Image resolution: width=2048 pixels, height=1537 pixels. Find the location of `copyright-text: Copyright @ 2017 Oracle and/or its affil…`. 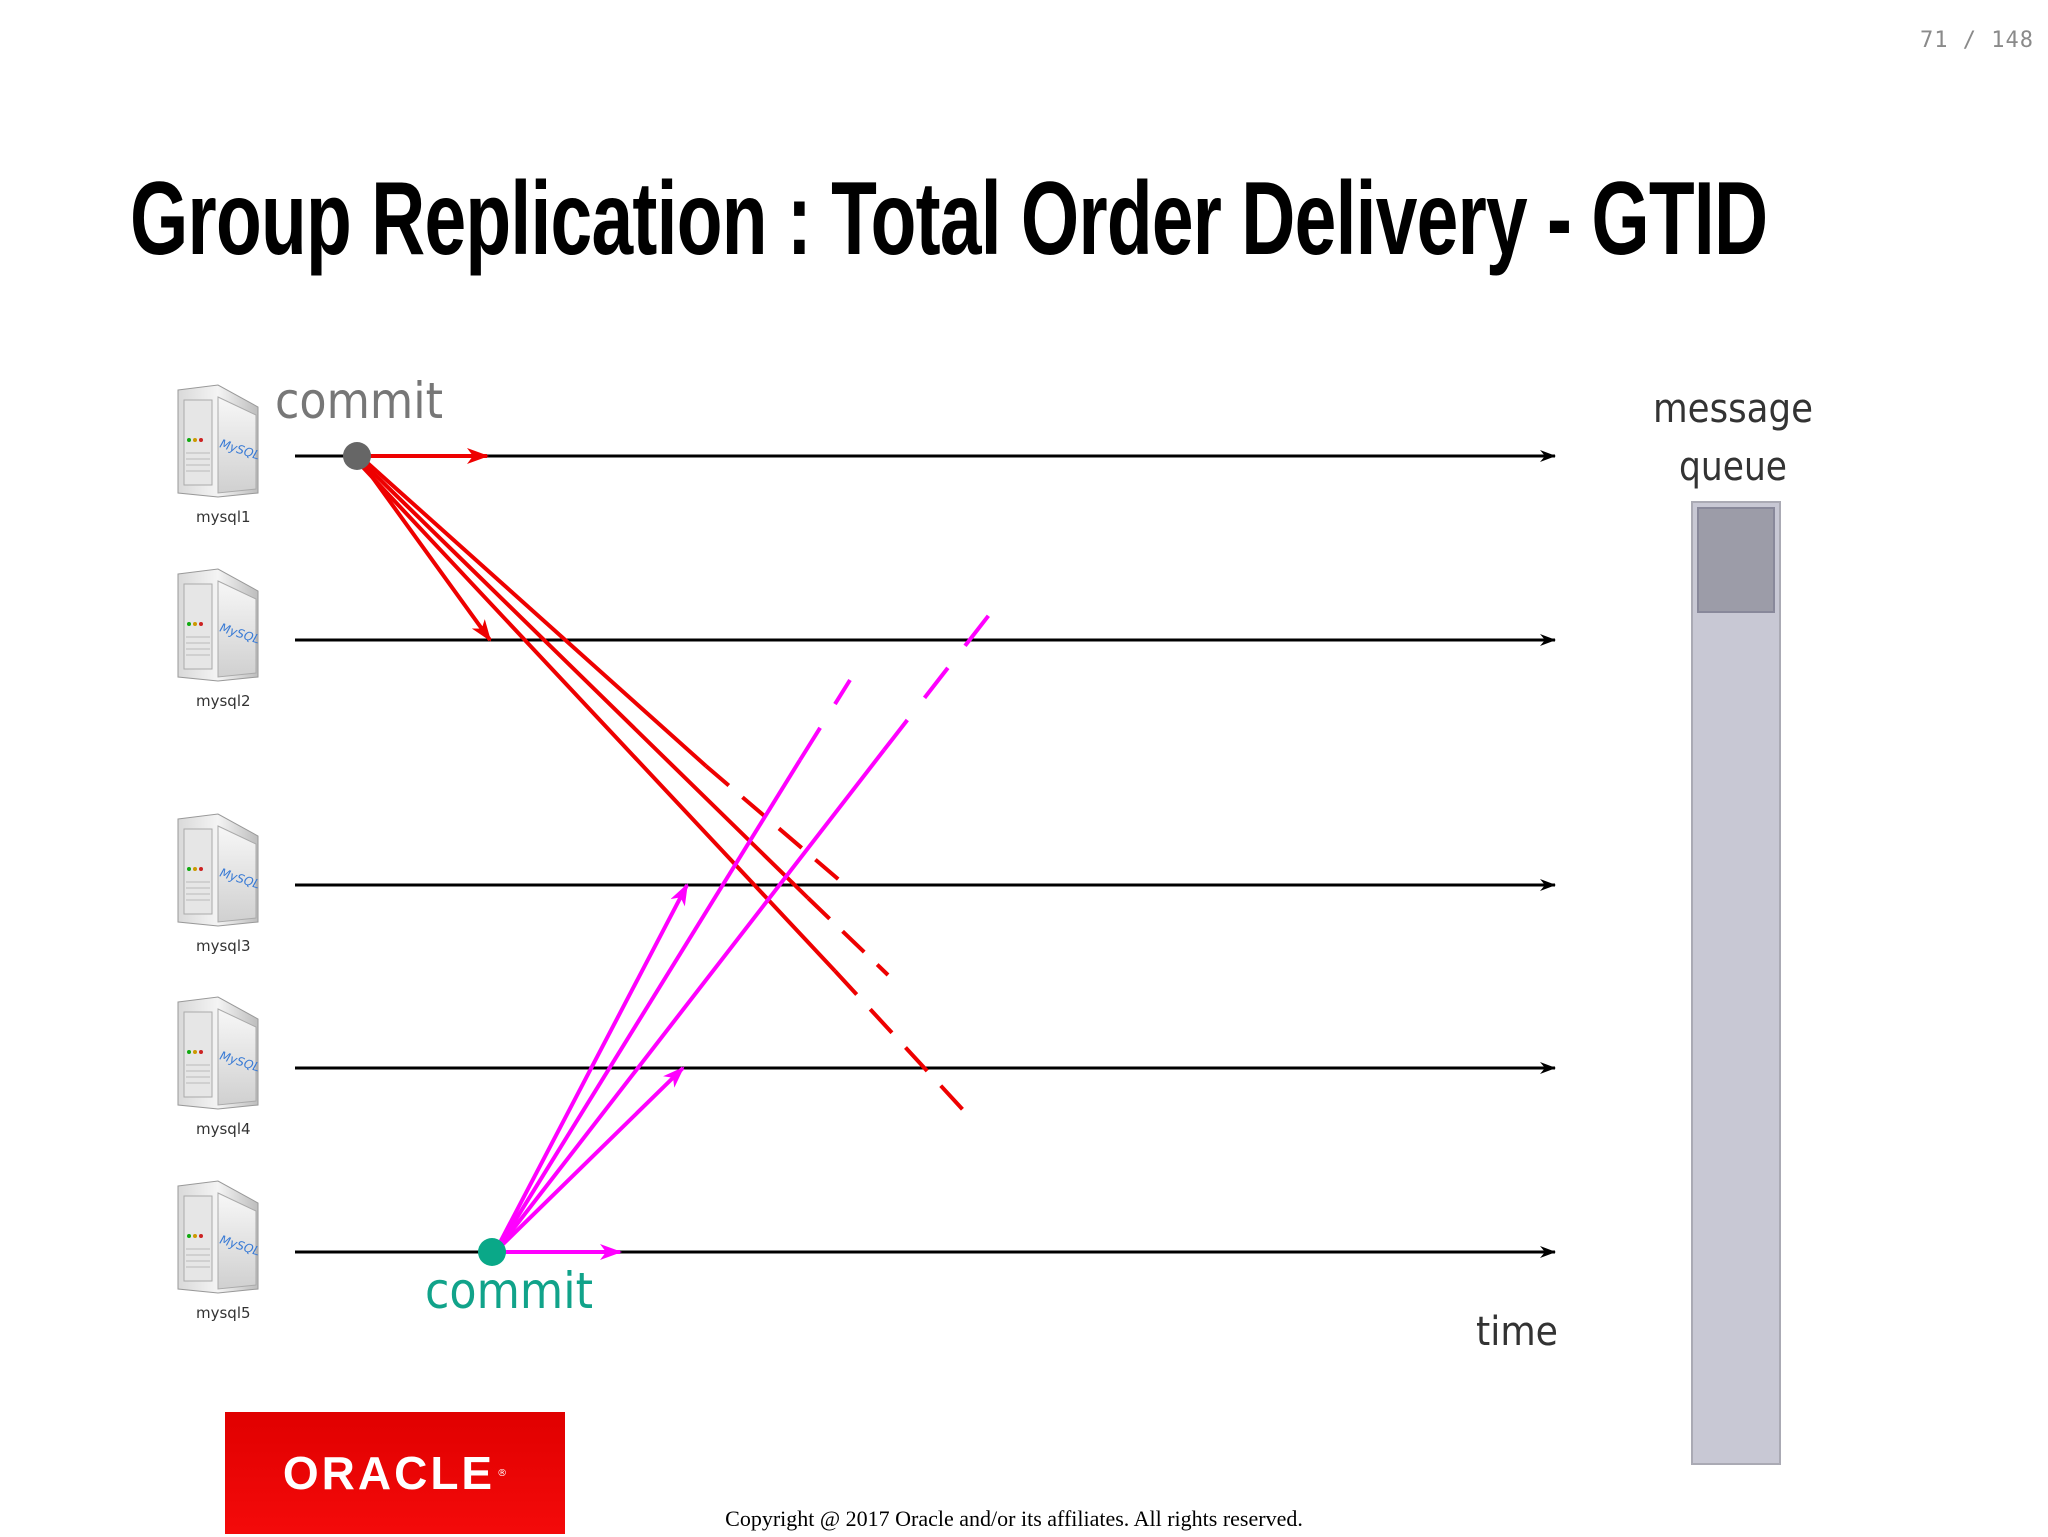

copyright-text: Copyright @ 2017 Oracle and/or its affil… is located at coordinates (1014, 1518).